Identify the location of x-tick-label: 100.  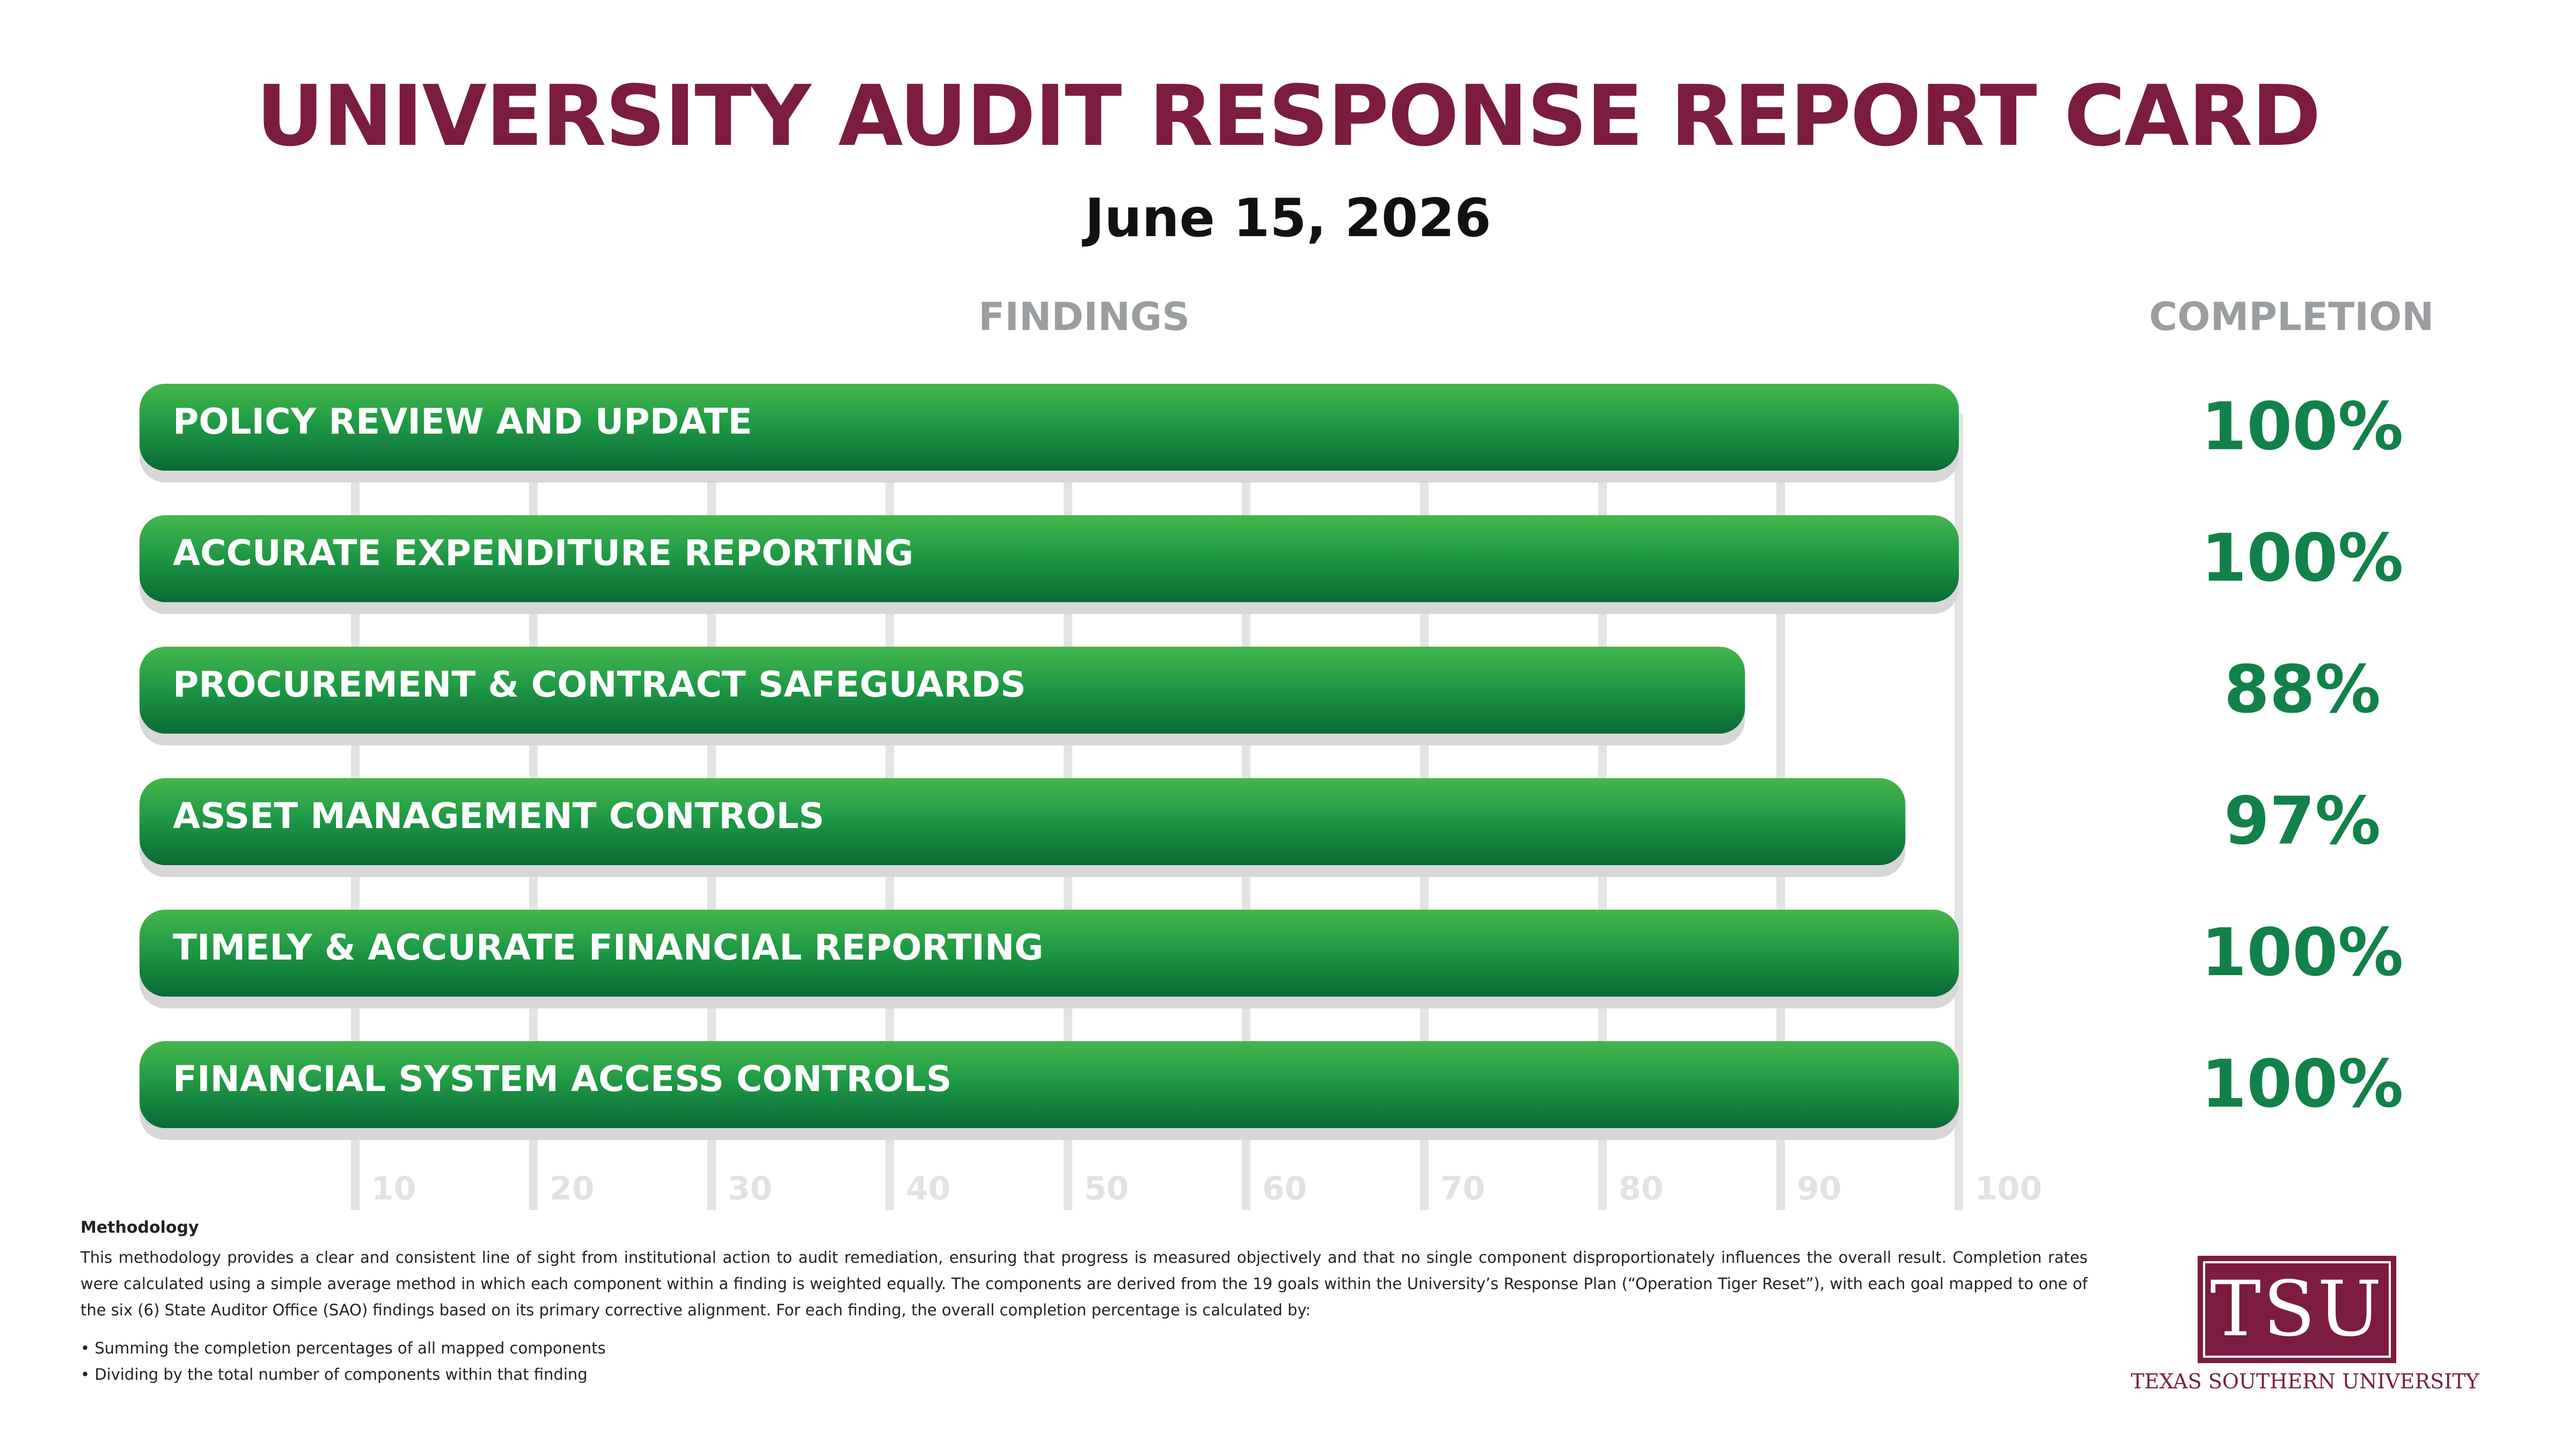
(2008, 1189).